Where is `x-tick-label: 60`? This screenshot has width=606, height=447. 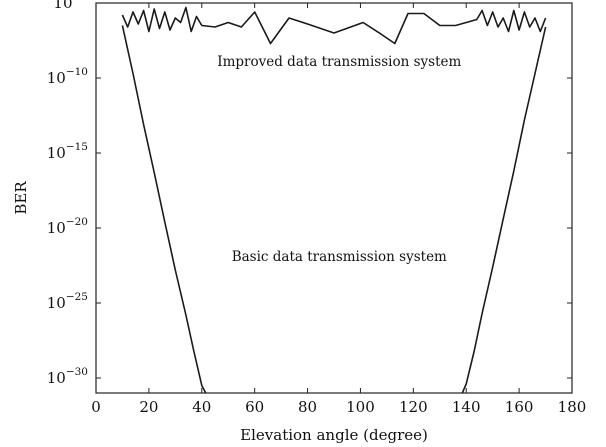
x-tick-label: 60 is located at coordinates (254, 407).